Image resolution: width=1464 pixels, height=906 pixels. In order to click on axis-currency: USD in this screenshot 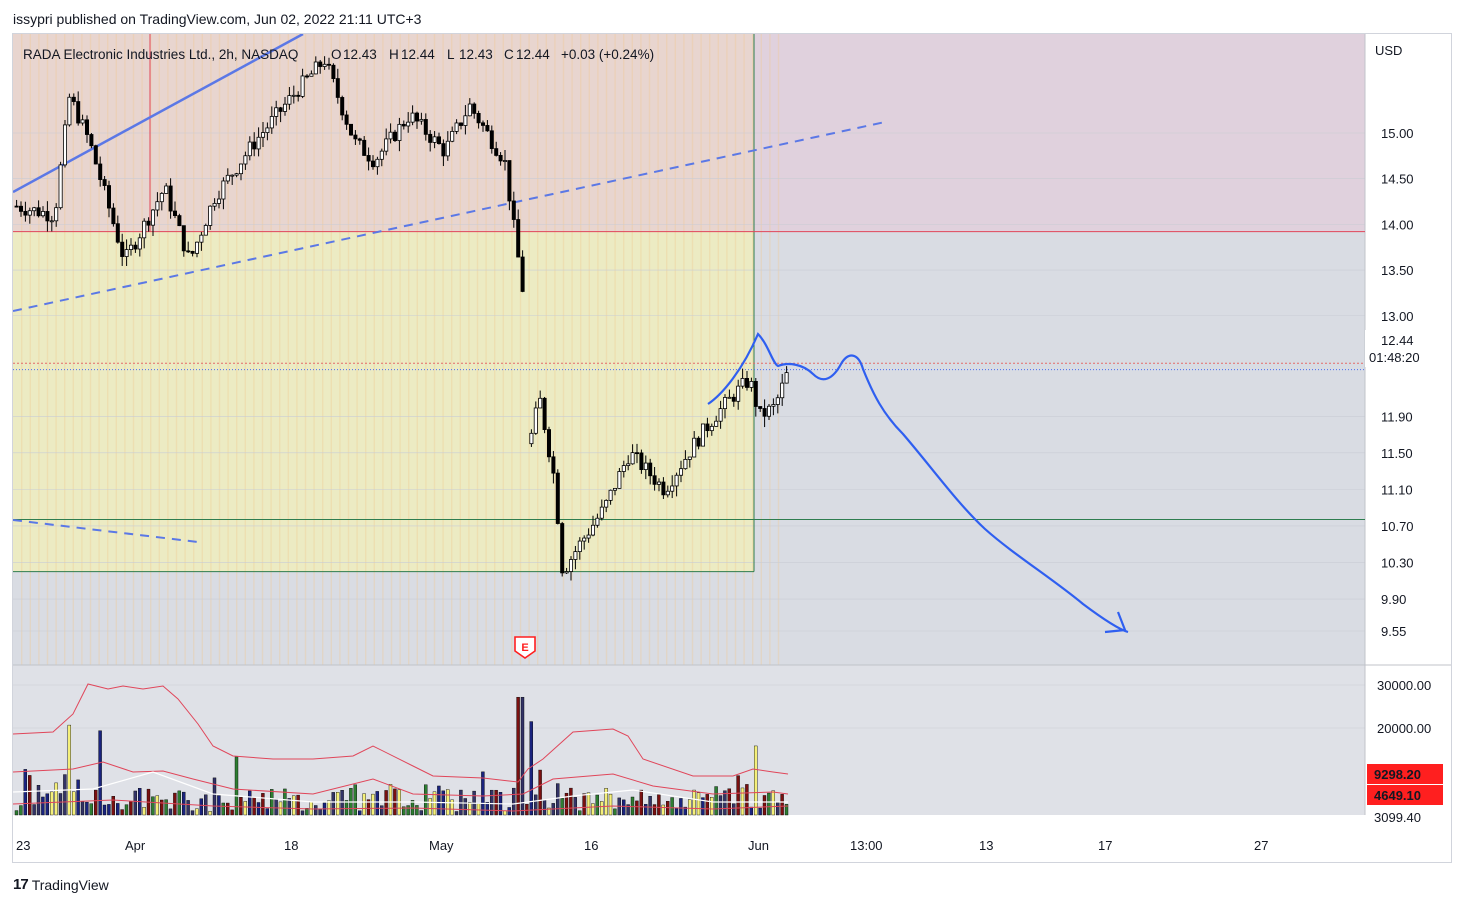, I will do `click(1388, 50)`.